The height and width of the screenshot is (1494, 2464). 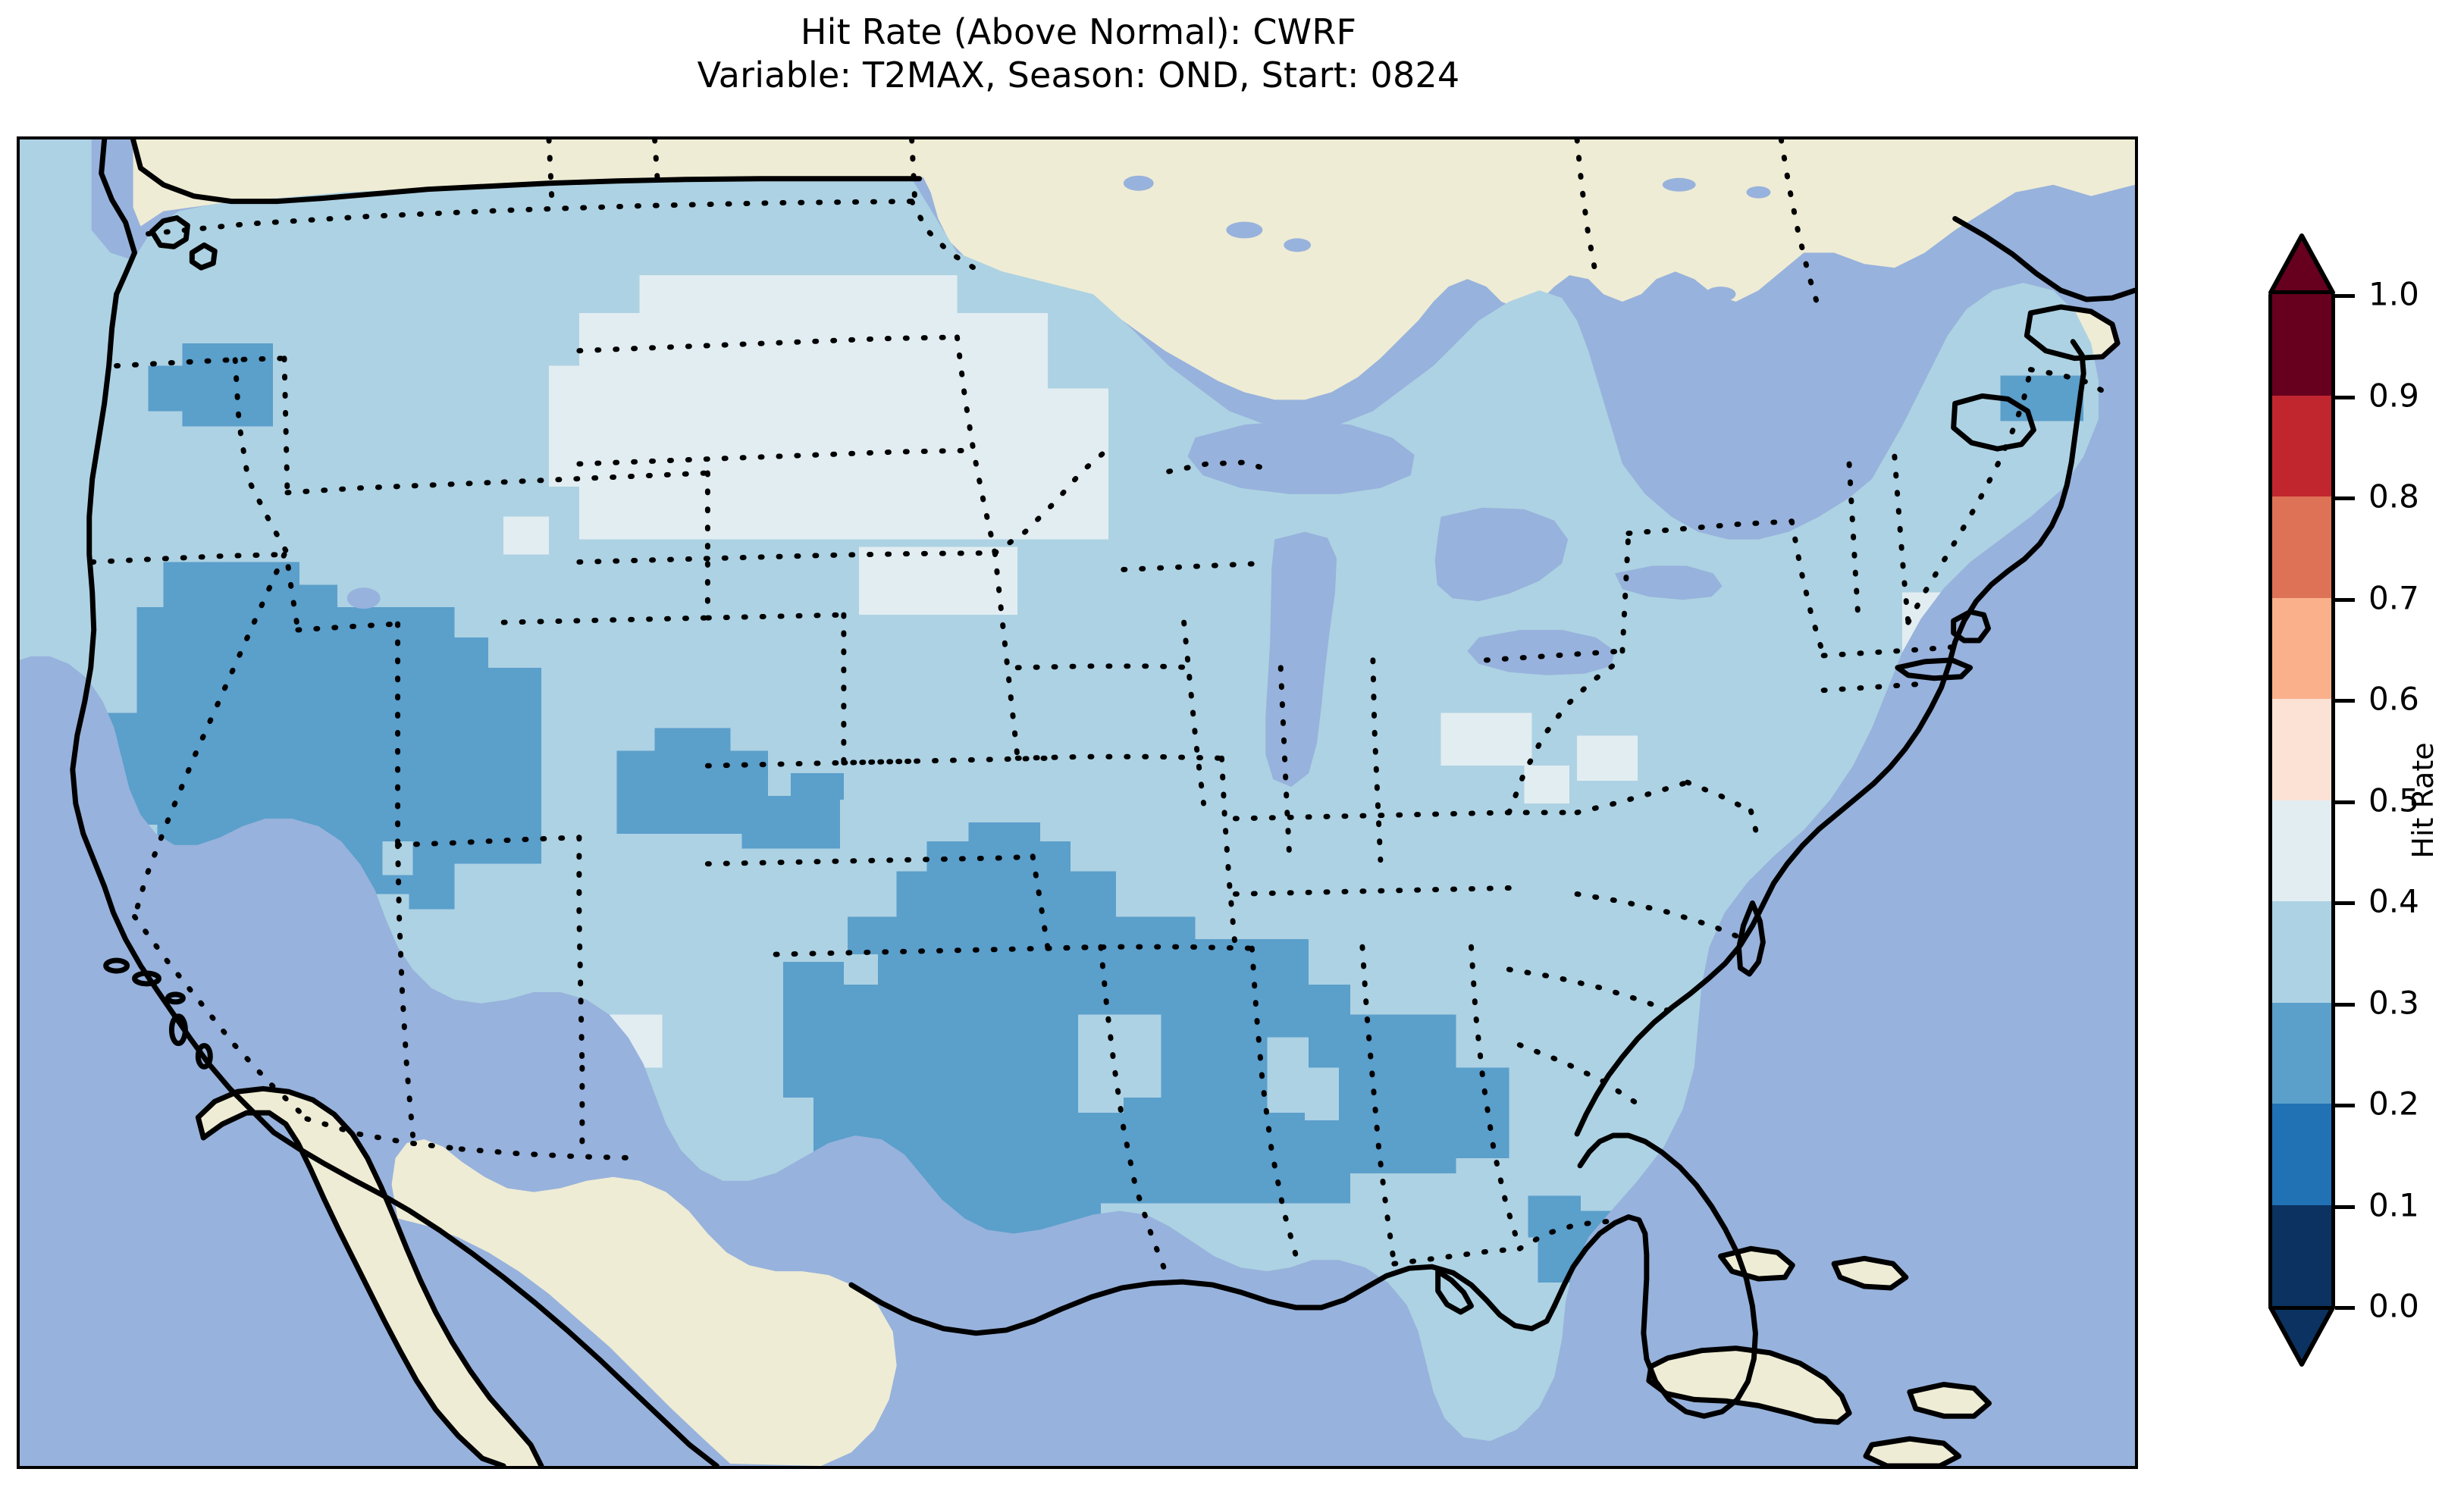 I want to click on colorbar-tick-0.6, so click(x=2345, y=701).